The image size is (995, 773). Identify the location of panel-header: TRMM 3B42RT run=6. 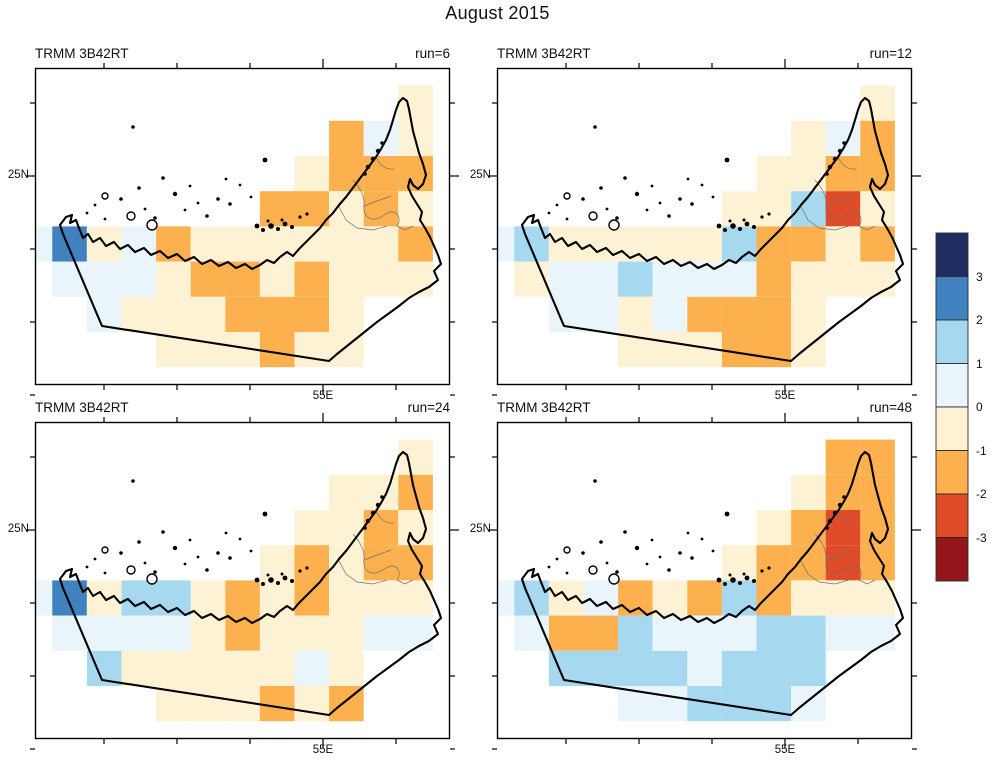
(242, 53).